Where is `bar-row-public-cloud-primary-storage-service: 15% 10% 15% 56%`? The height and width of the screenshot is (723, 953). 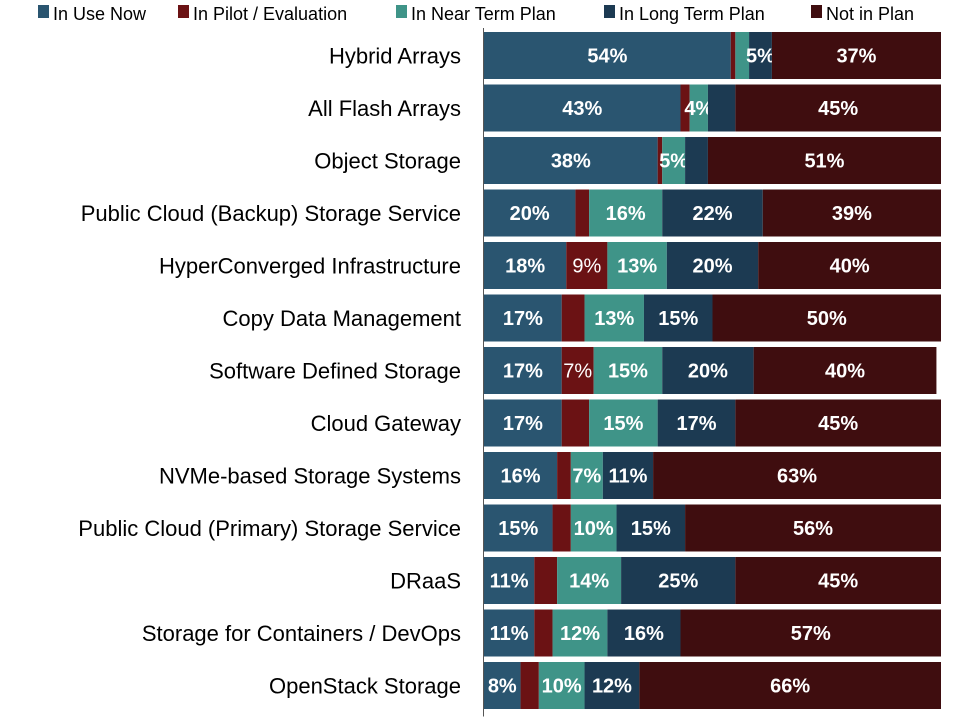 bar-row-public-cloud-primary-storage-service: 15% 10% 15% 56% is located at coordinates (712, 528).